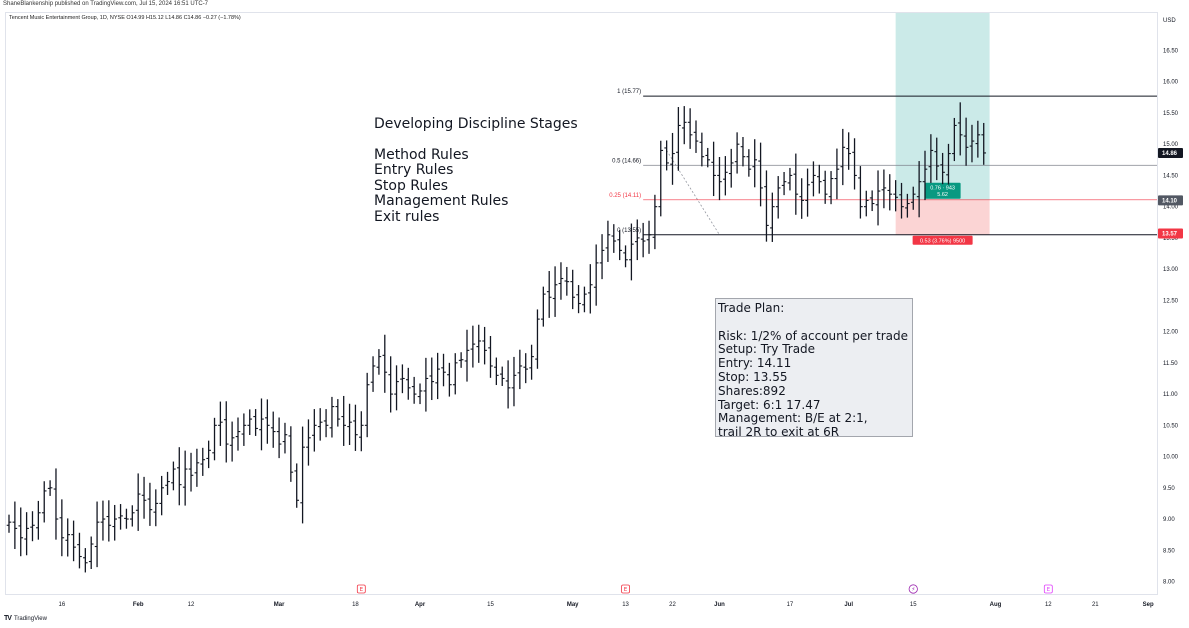 The image size is (1189, 628). What do you see at coordinates (813, 335) in the screenshot?
I see `trade-plan-line: Risk: 1/2% of account per trade` at bounding box center [813, 335].